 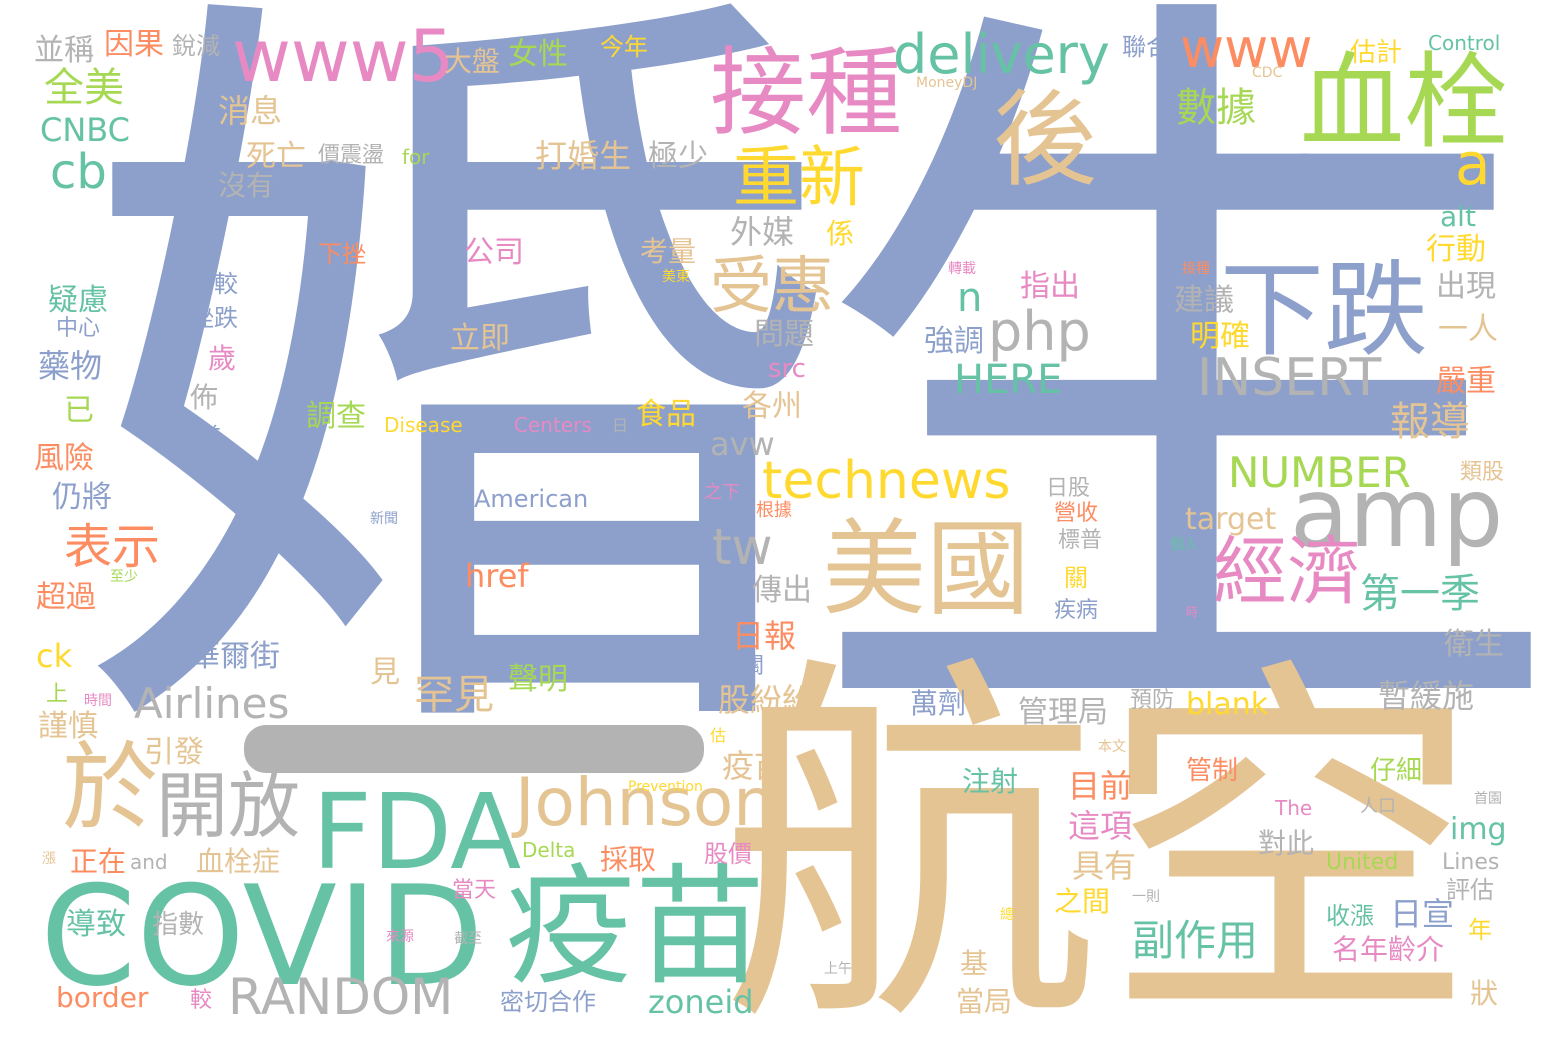 What do you see at coordinates (250, 111) in the screenshot?
I see `word-xiaoxi: 消息` at bounding box center [250, 111].